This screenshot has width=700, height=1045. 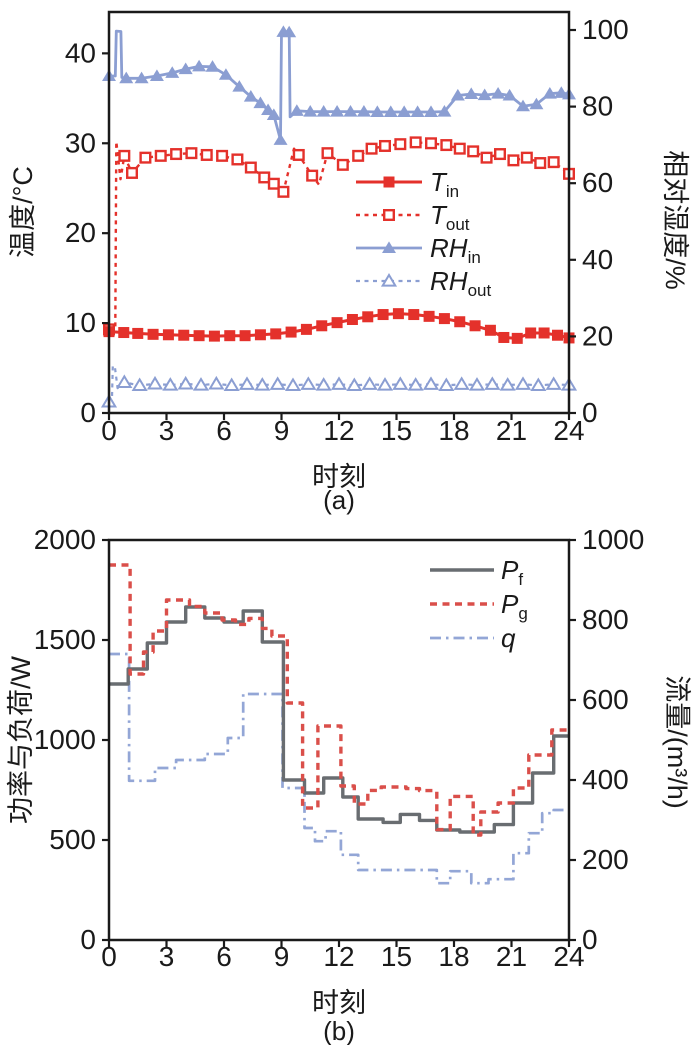 What do you see at coordinates (508, 638) in the screenshot?
I see `legend-label-q: q` at bounding box center [508, 638].